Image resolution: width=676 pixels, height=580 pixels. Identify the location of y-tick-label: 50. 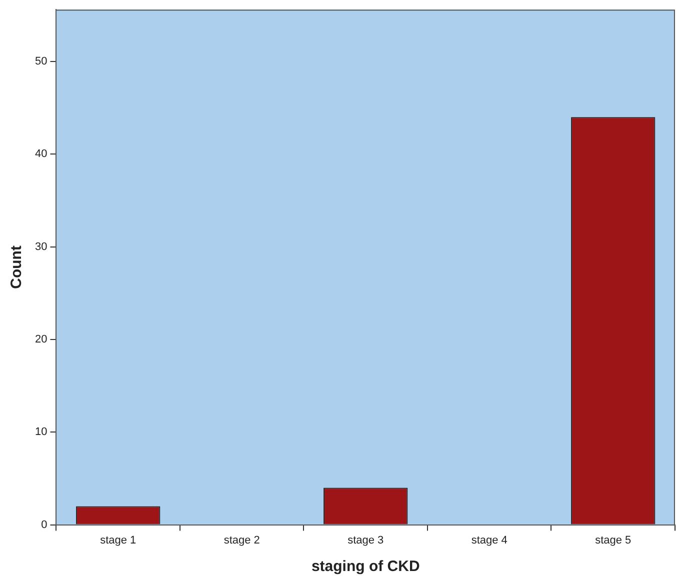
(41, 62).